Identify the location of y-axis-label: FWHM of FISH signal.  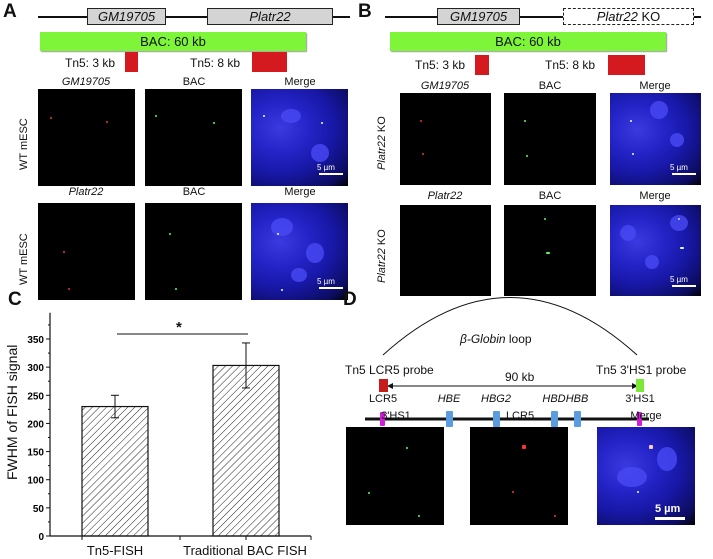
(12, 412).